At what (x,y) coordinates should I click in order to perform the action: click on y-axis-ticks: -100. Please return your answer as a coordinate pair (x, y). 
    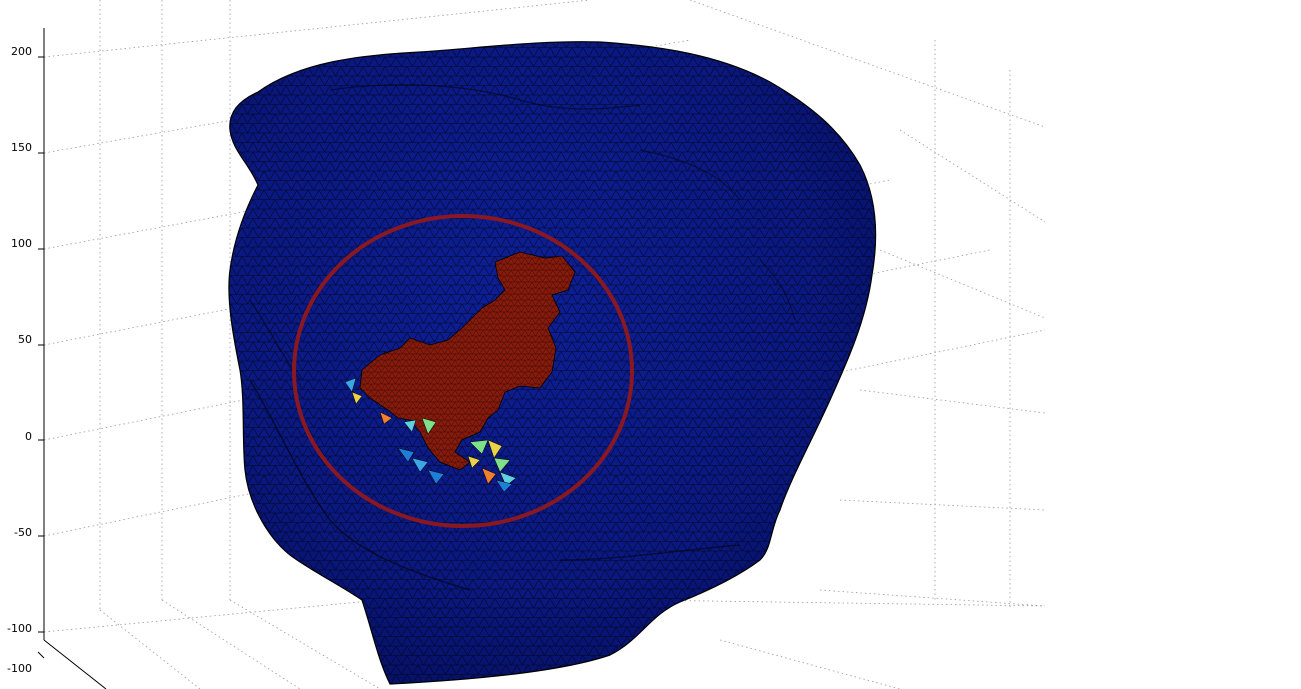
    Looking at the image, I should click on (19, 668).